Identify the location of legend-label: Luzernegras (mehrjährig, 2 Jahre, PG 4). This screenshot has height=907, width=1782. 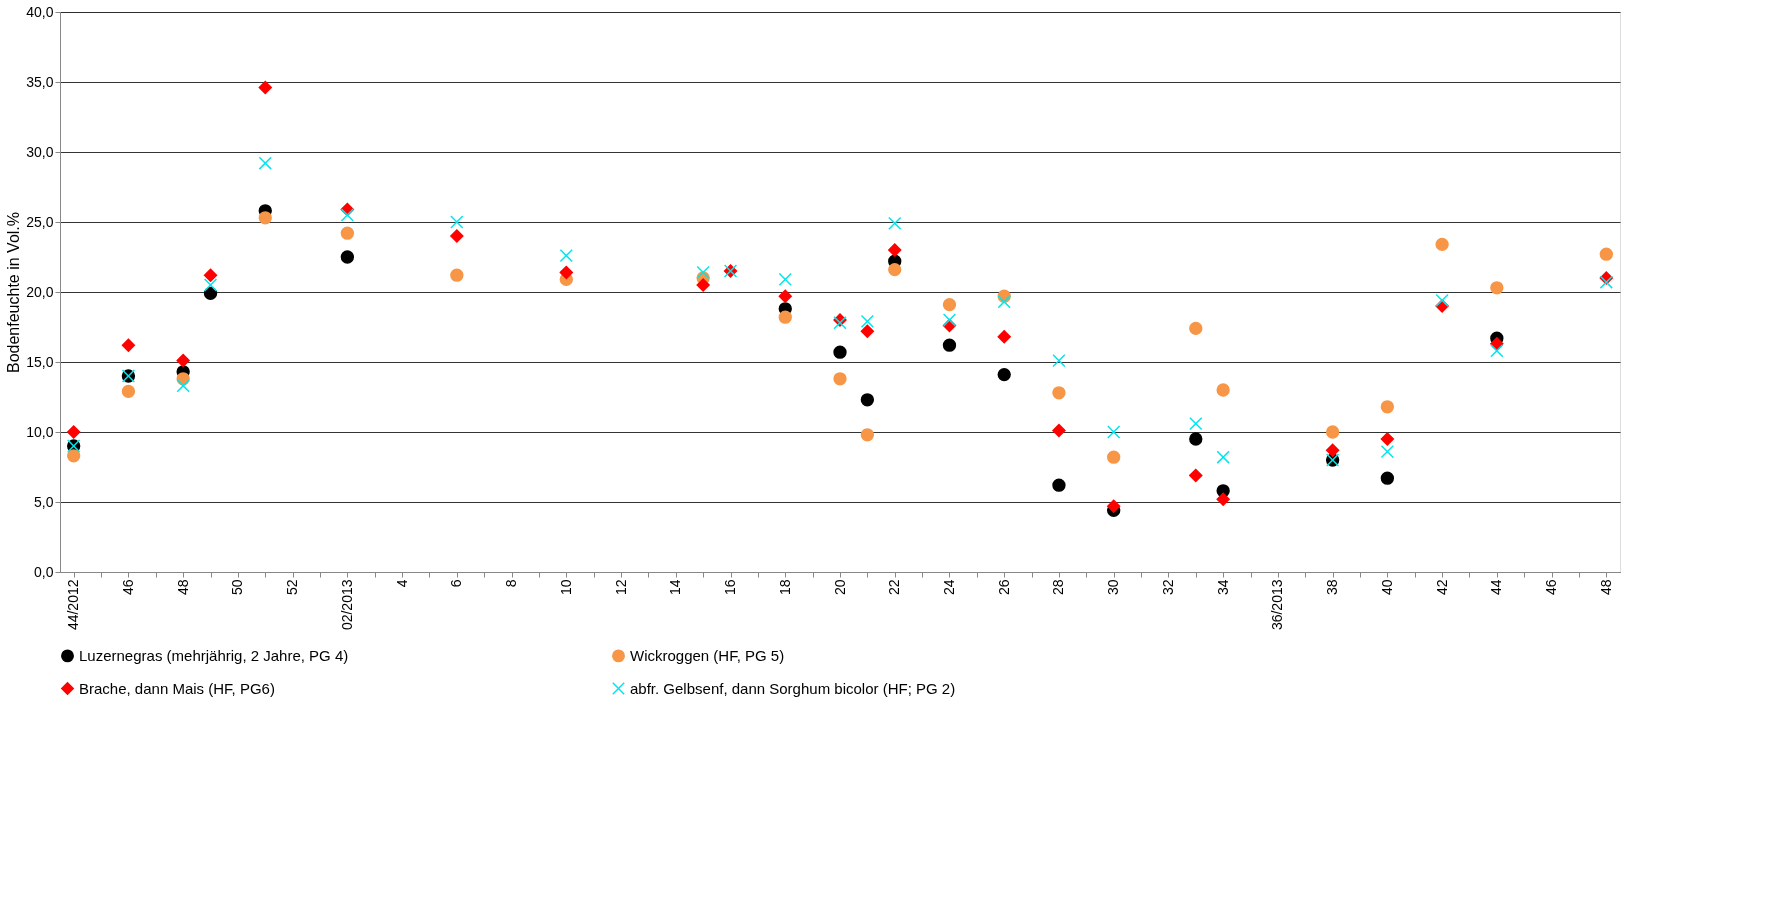
(214, 655).